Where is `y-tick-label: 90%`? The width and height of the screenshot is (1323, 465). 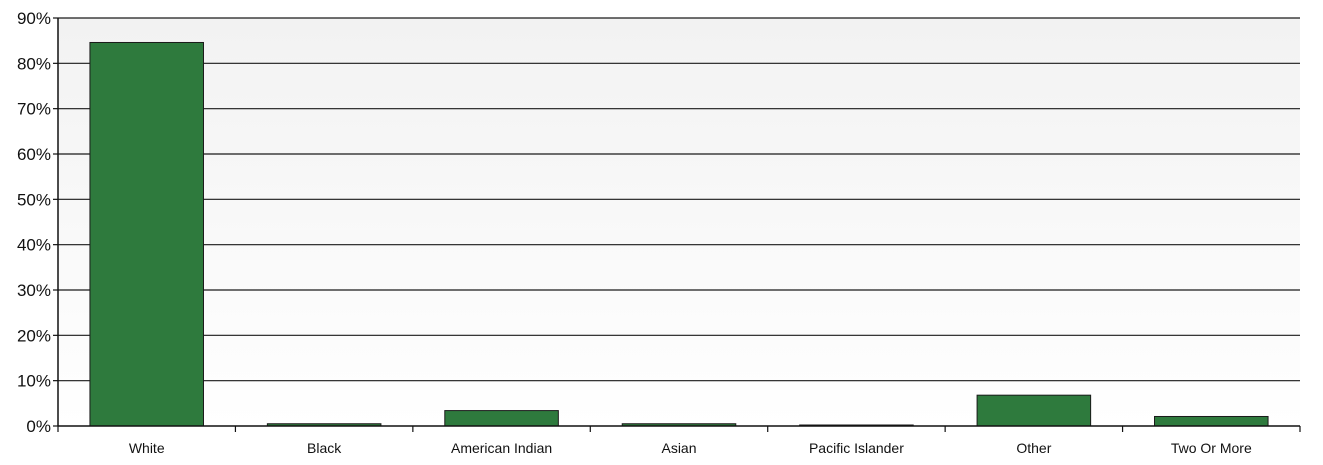
y-tick-label: 90% is located at coordinates (34, 18).